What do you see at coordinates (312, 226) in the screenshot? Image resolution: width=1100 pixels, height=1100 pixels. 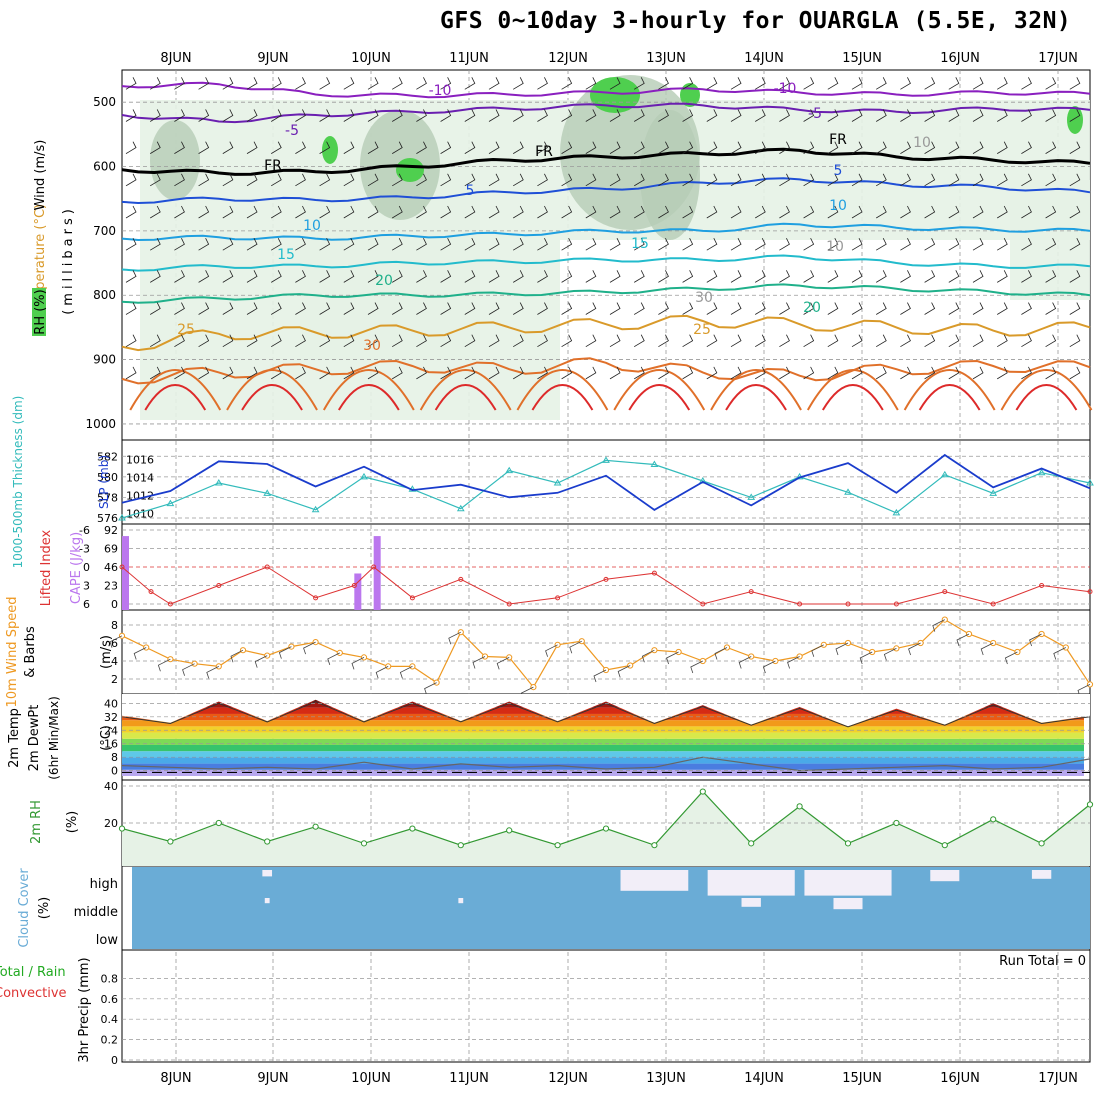 I see `contour-label: 10` at bounding box center [312, 226].